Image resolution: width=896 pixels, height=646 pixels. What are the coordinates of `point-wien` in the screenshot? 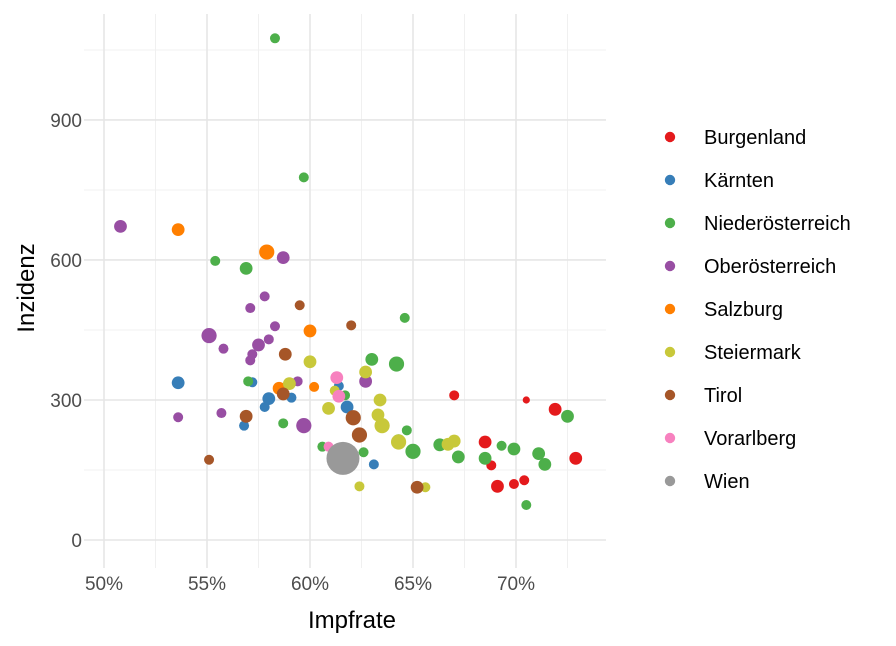 It's located at (343, 458).